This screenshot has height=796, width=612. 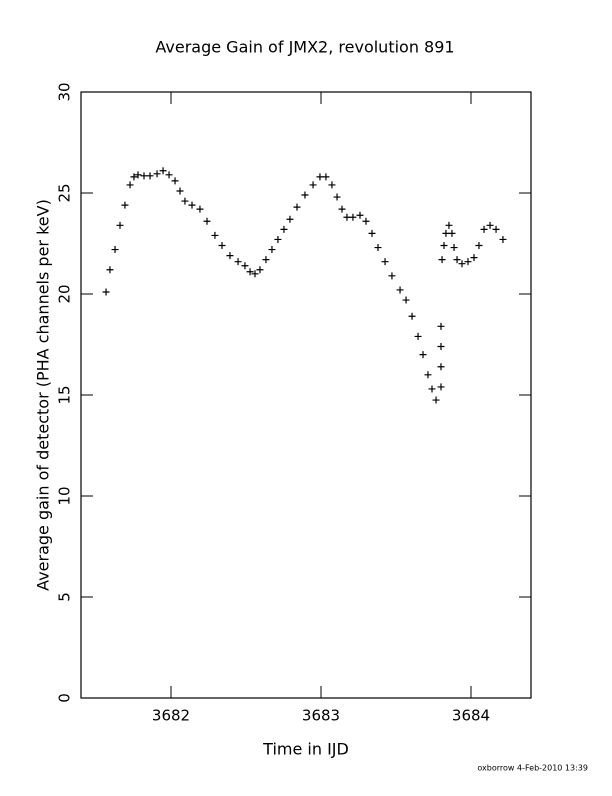 What do you see at coordinates (65, 495) in the screenshot?
I see `y-tick-label: 10` at bounding box center [65, 495].